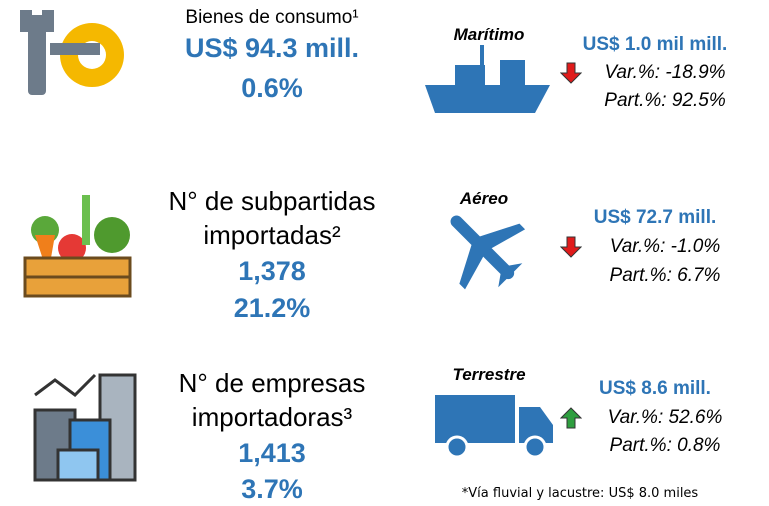 Image resolution: width=769 pixels, height=506 pixels. I want to click on mode-share: Part.%: 92.5%, so click(665, 100).